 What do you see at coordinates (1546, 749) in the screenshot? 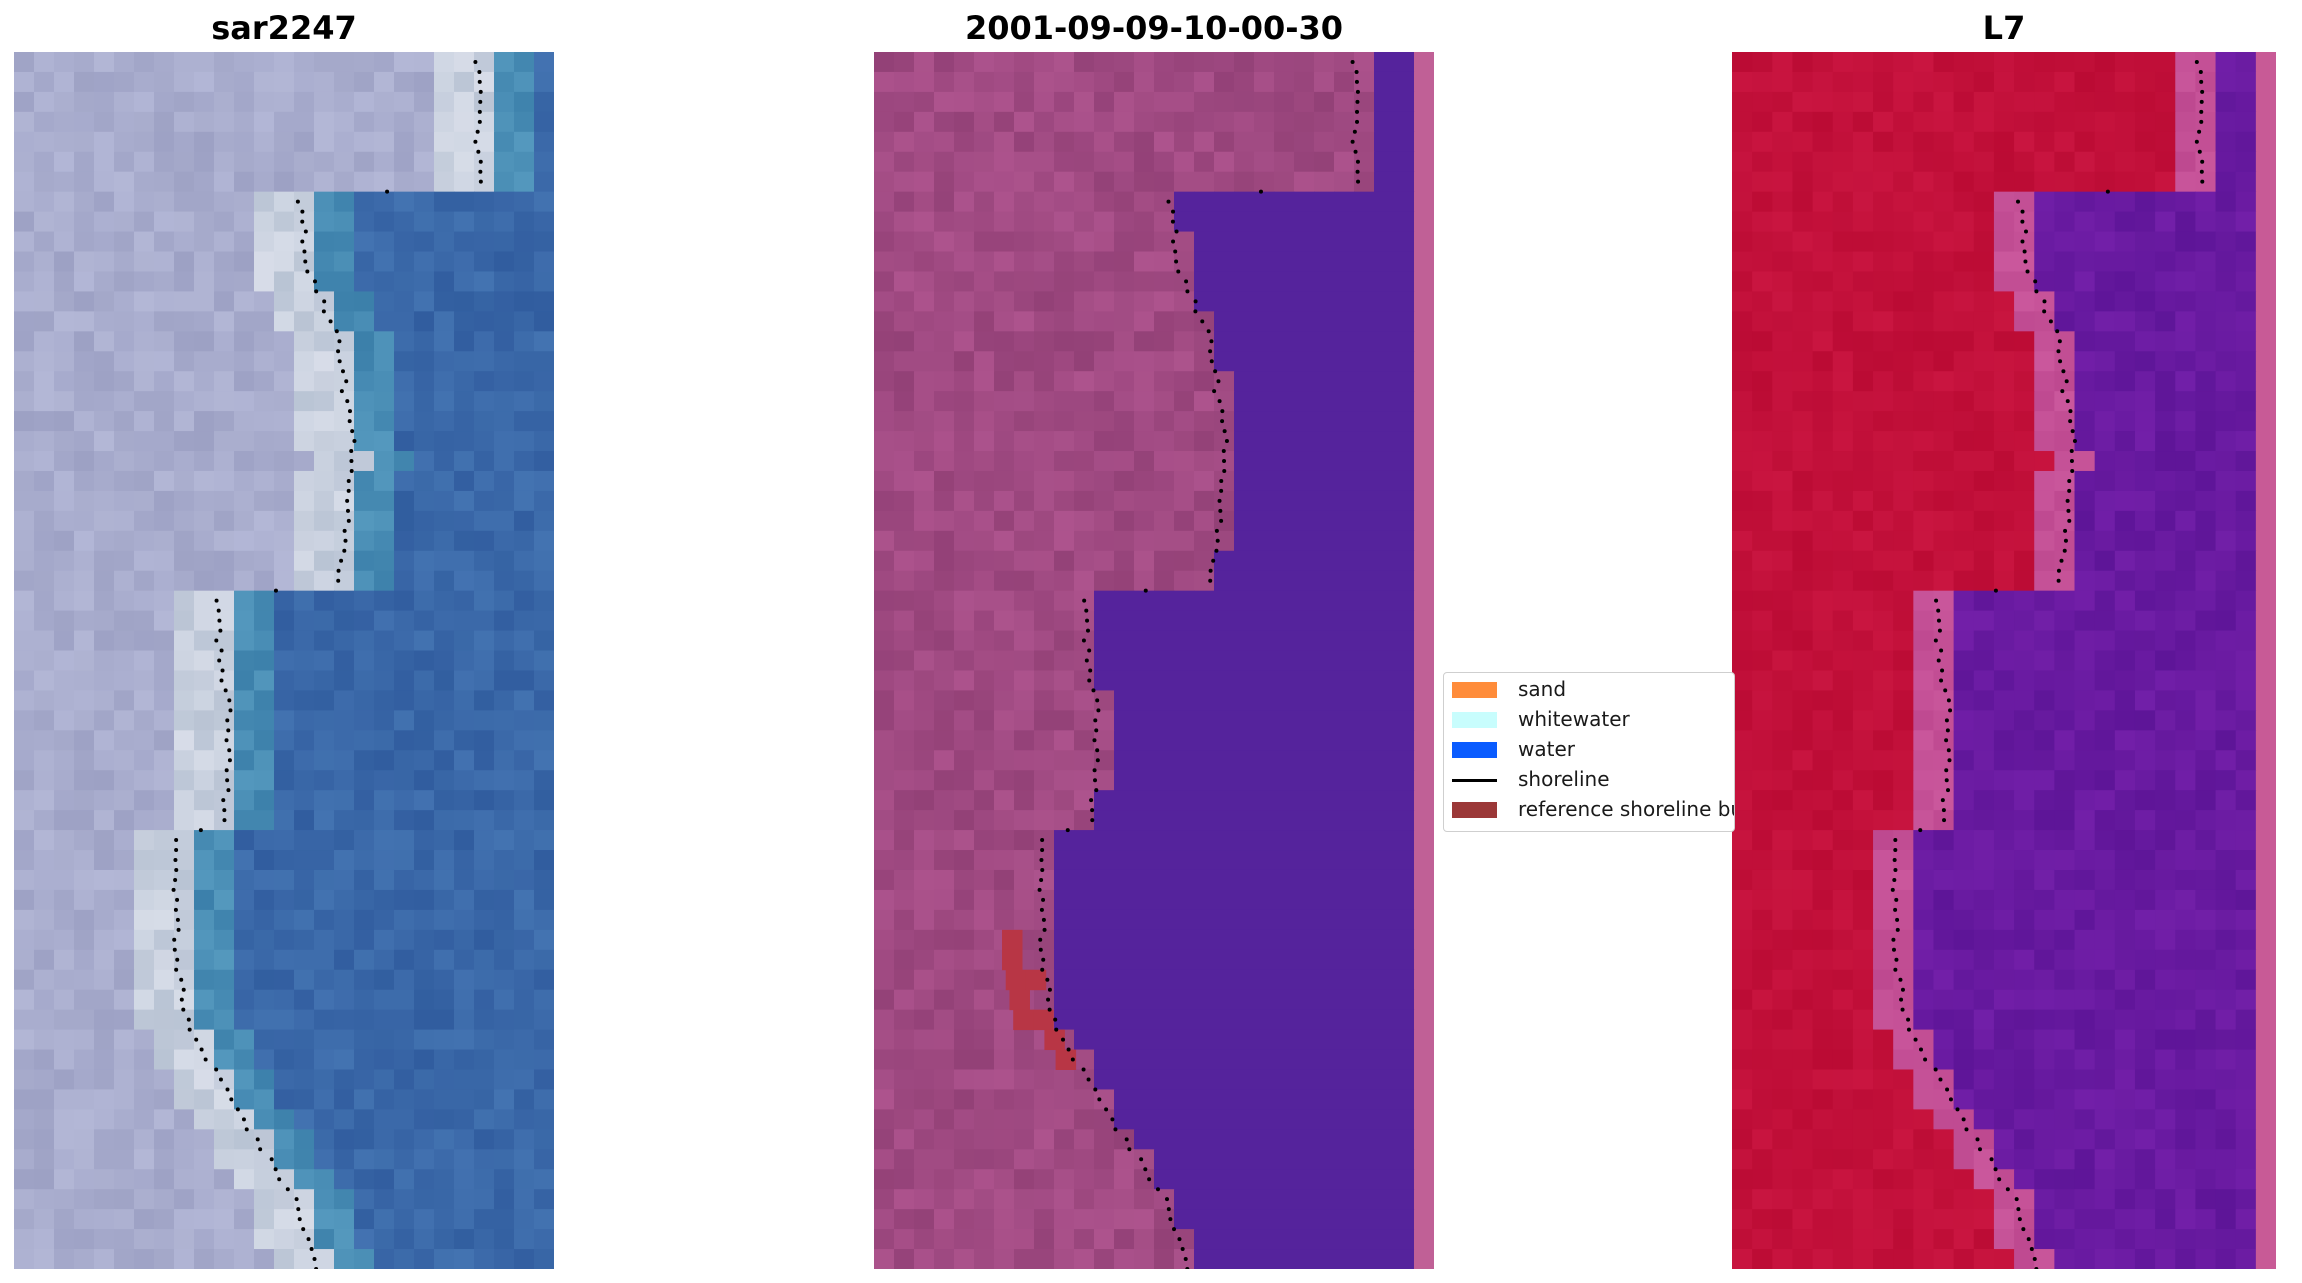
I see `legend-label: water` at bounding box center [1546, 749].